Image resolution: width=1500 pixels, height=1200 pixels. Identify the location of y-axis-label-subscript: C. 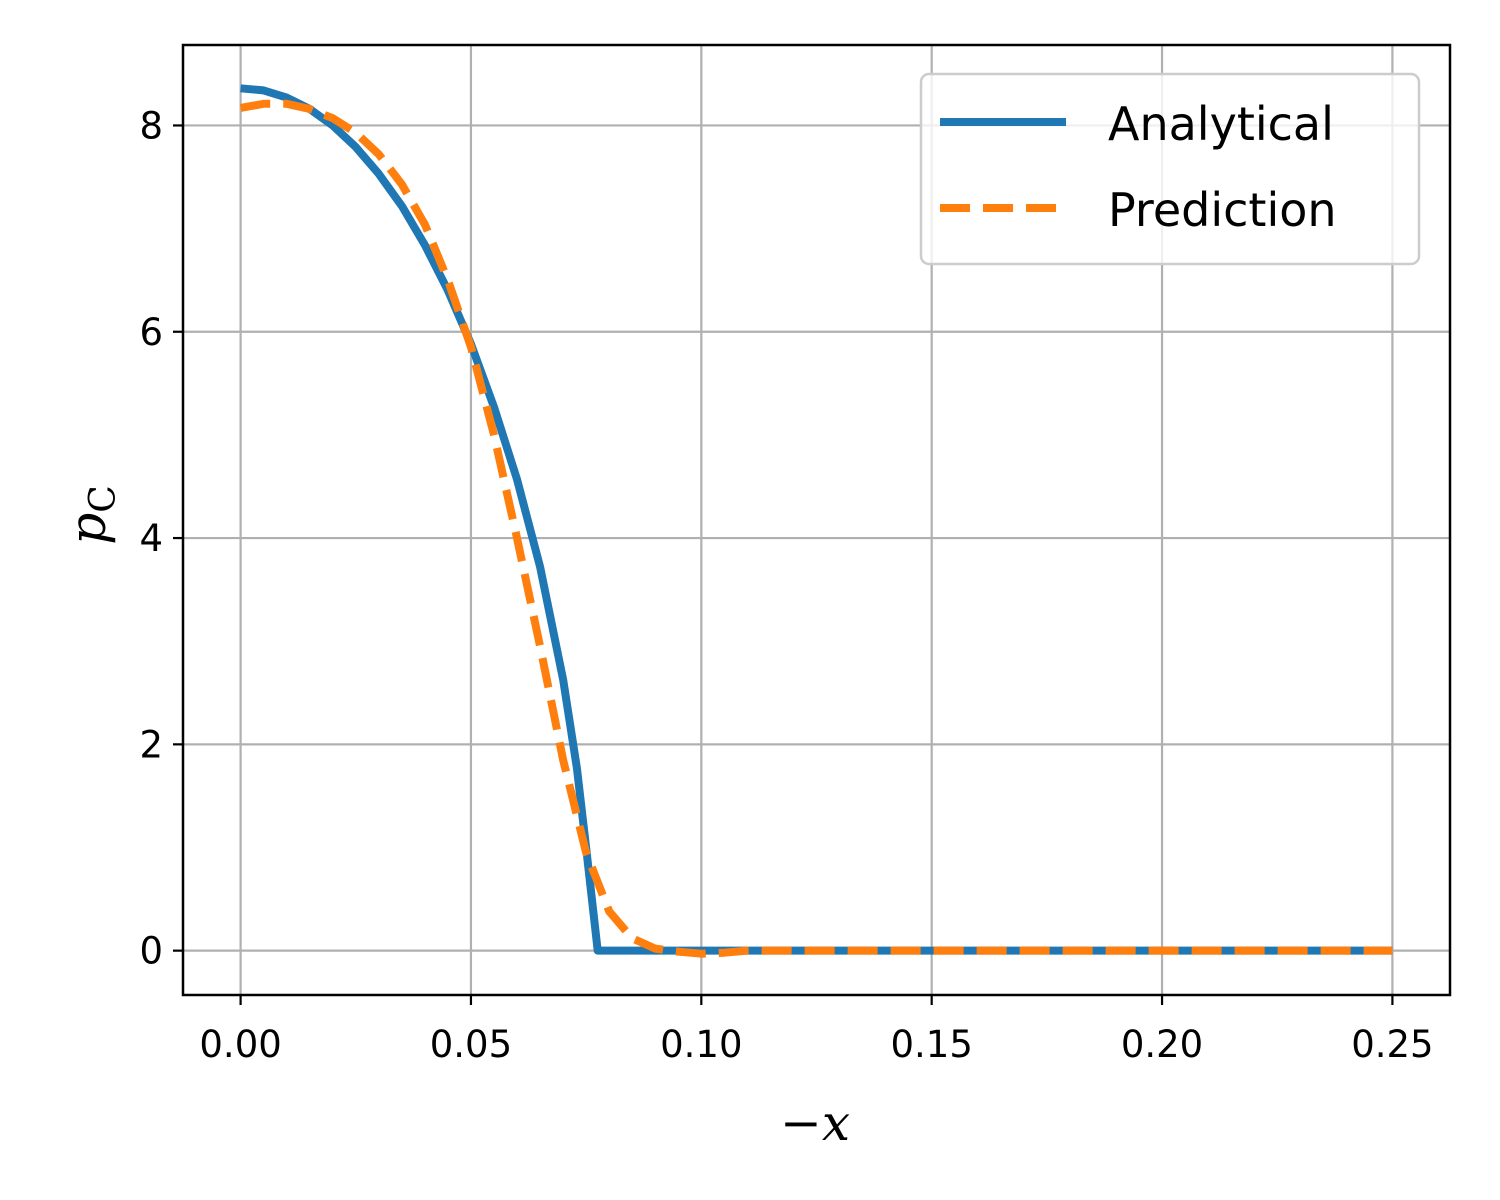
(103, 499).